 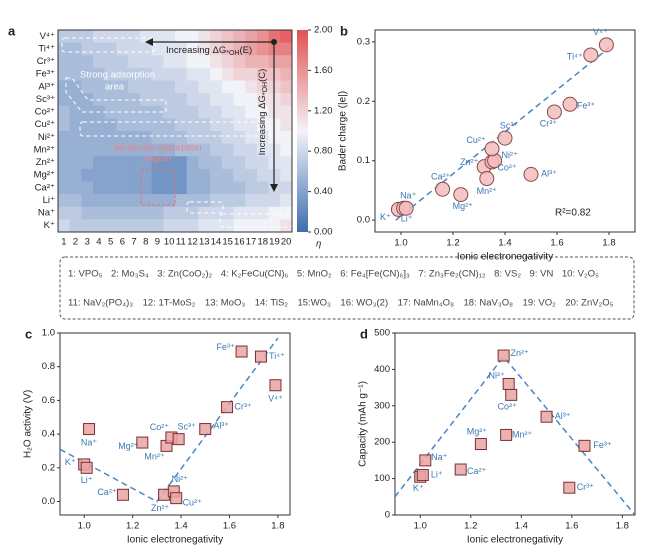 I want to click on x-tick-label: 14, so click(x=216, y=242).